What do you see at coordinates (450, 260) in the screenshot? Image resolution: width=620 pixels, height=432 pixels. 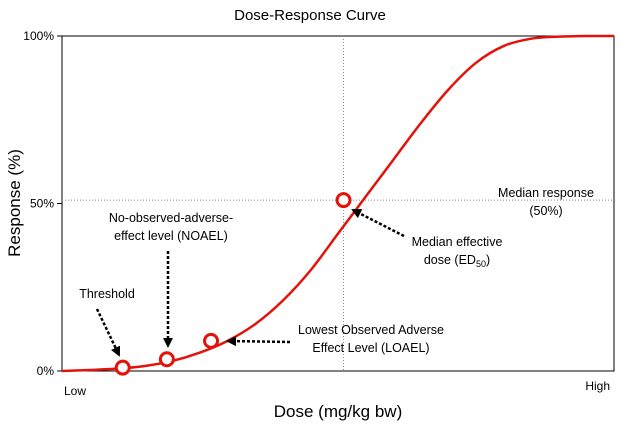 I see `ed50-label-text: dose (ED` at bounding box center [450, 260].